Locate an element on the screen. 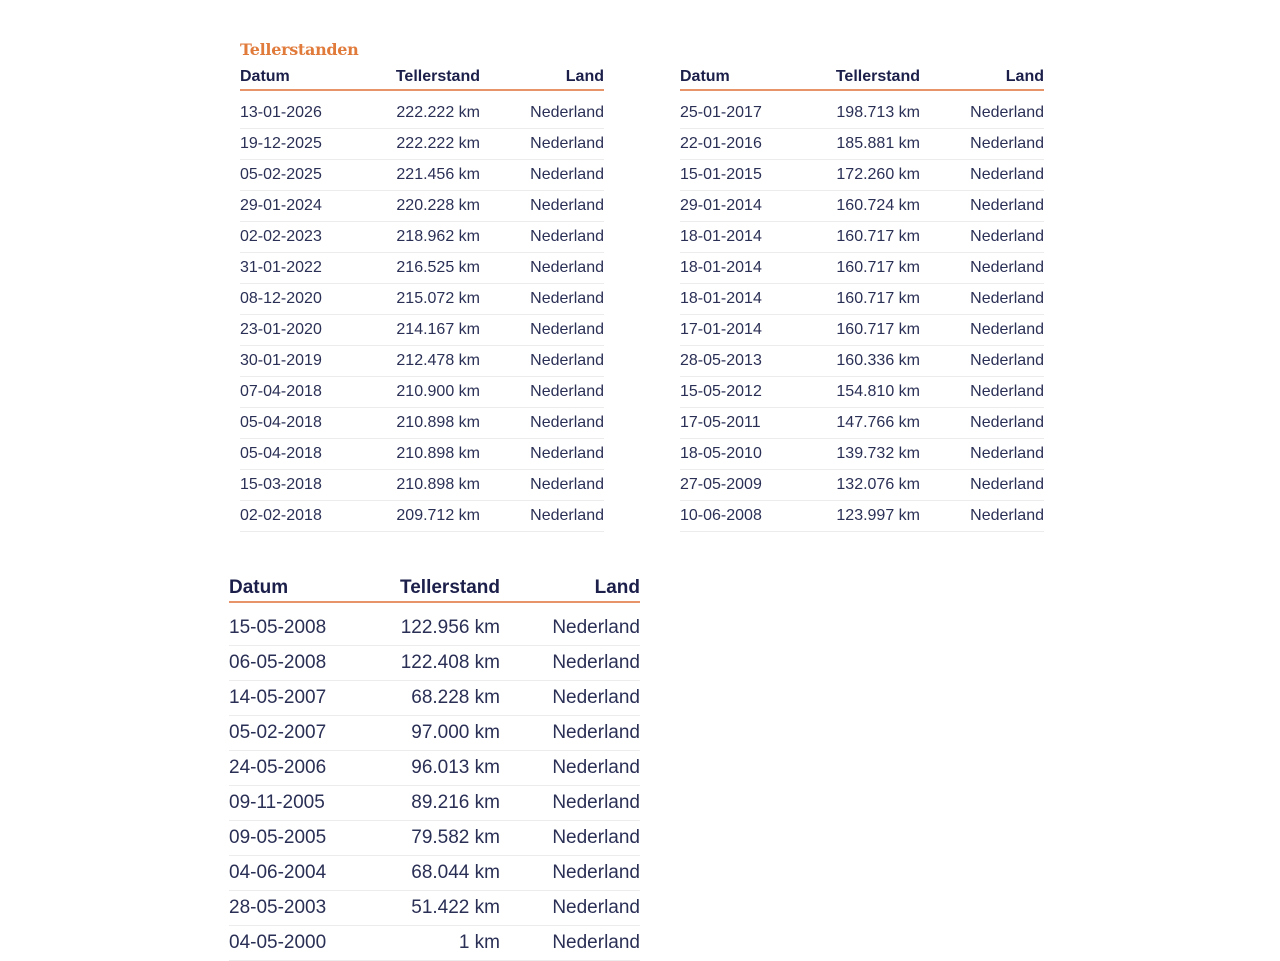  cell-tellerstand: 97.000 km is located at coordinates (455, 732).